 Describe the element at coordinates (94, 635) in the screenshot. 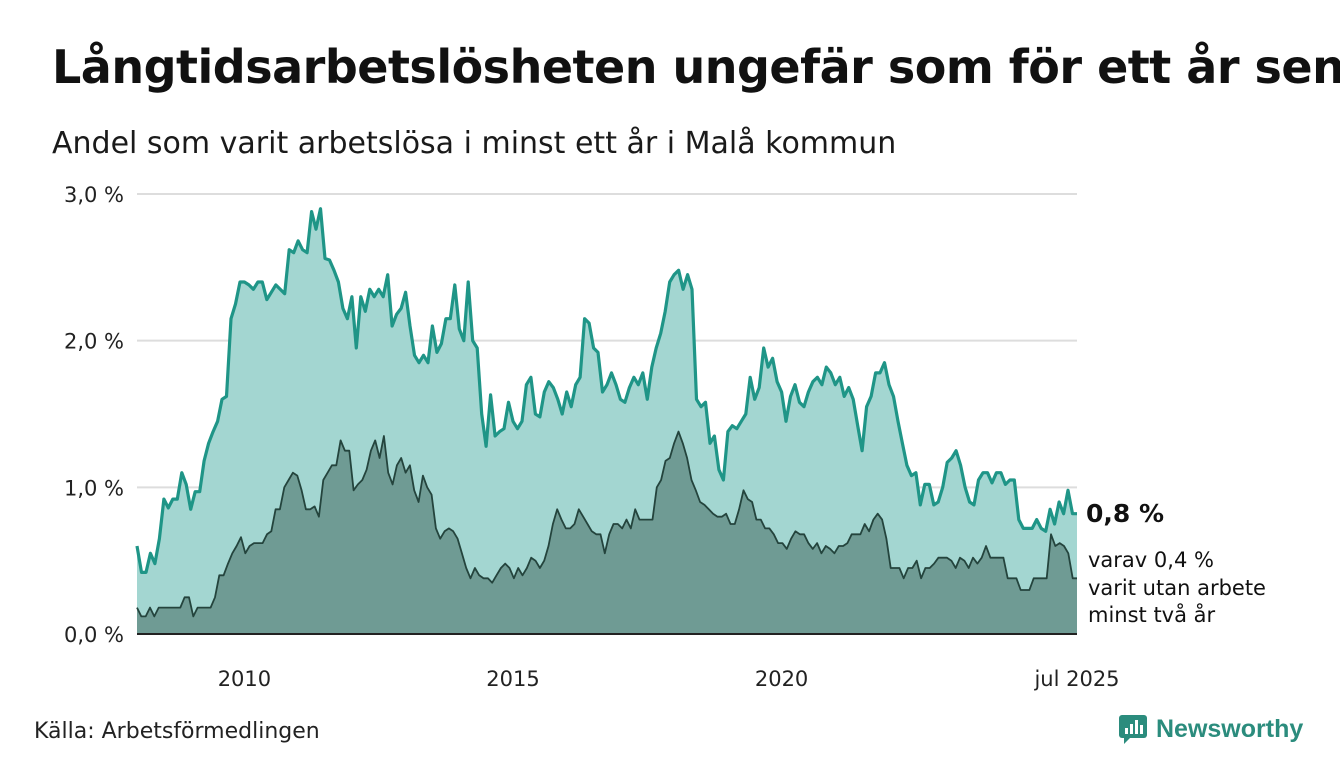

I see `y-tick-label: 0,0 %` at that location.